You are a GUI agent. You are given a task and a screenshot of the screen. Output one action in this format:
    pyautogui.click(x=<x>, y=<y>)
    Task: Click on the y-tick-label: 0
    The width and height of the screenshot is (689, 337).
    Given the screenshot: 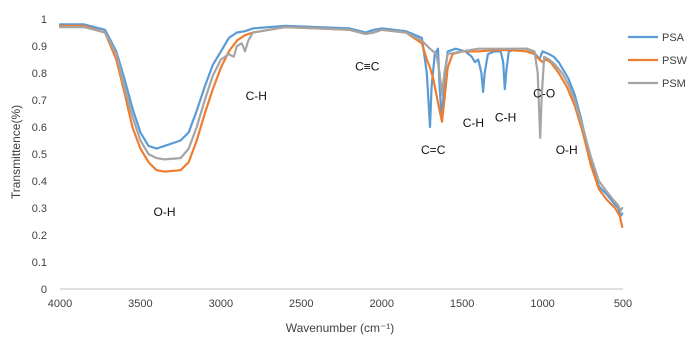 What is the action you would take?
    pyautogui.click(x=44, y=290)
    